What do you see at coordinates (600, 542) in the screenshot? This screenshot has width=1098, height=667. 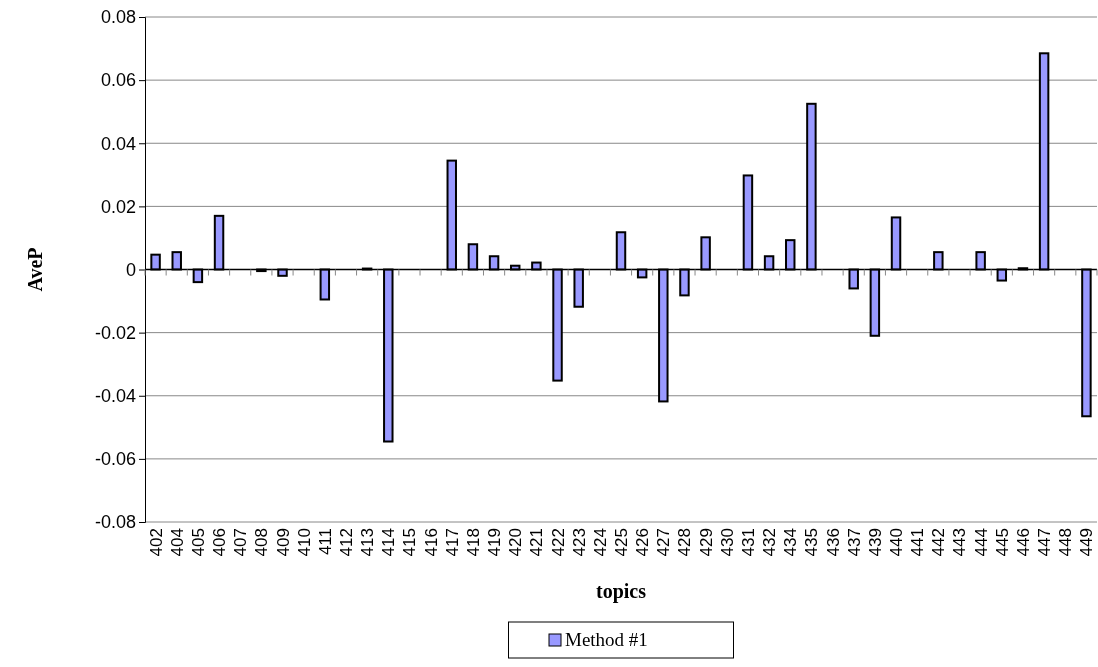 I see `x-tick-label: 424` at bounding box center [600, 542].